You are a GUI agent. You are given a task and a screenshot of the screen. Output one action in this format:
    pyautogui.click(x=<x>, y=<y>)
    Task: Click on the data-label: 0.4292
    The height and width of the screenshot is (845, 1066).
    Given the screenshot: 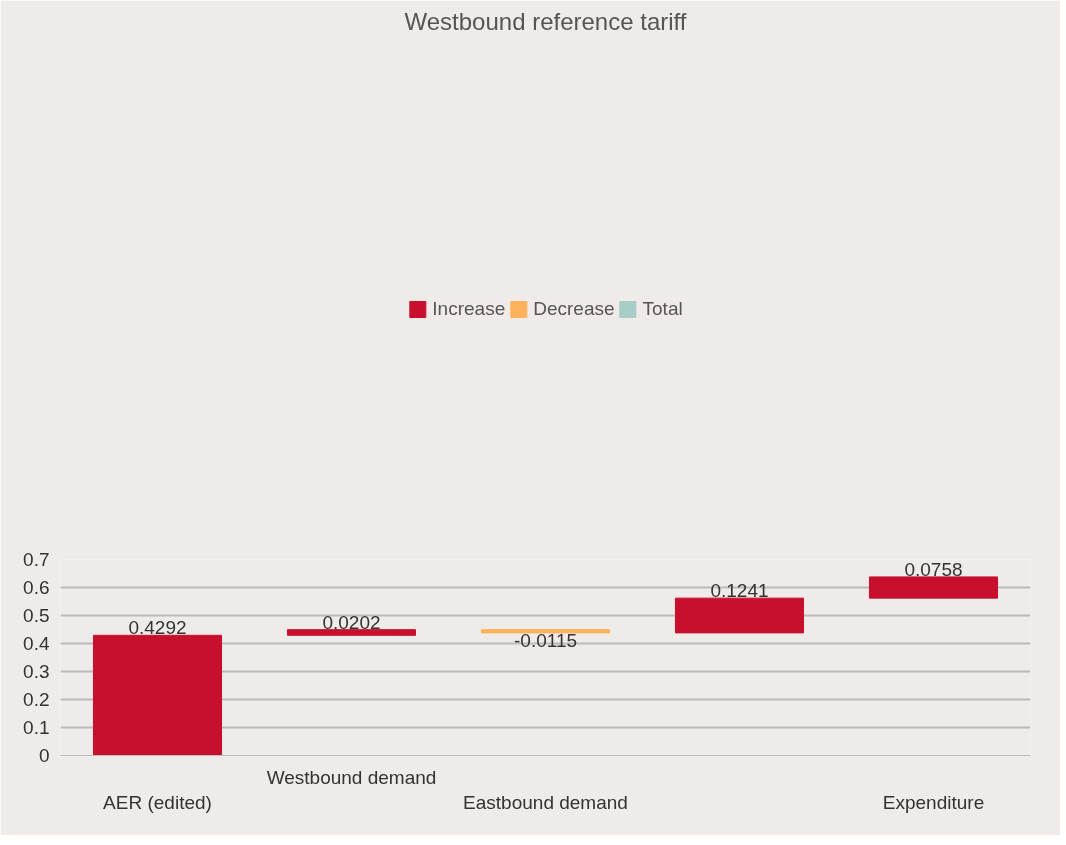 What is the action you would take?
    pyautogui.click(x=157, y=628)
    